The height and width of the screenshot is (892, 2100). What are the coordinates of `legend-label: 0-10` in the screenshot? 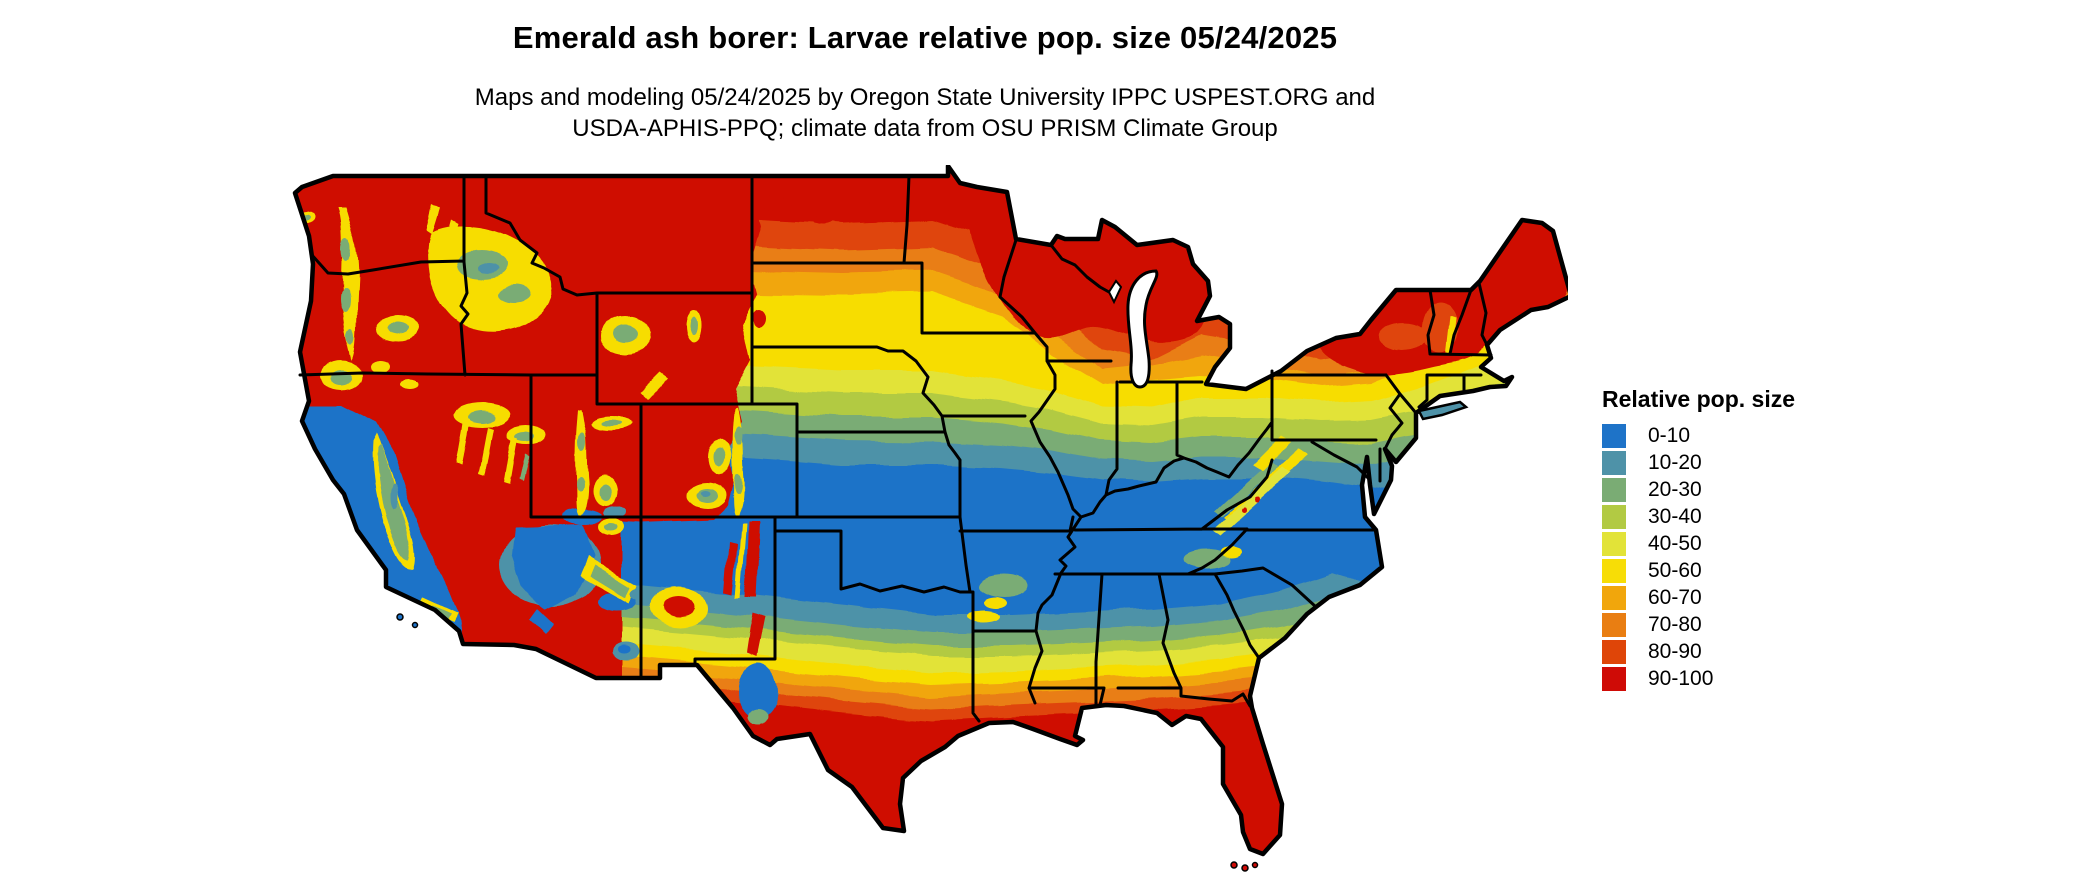 It's located at (1669, 435).